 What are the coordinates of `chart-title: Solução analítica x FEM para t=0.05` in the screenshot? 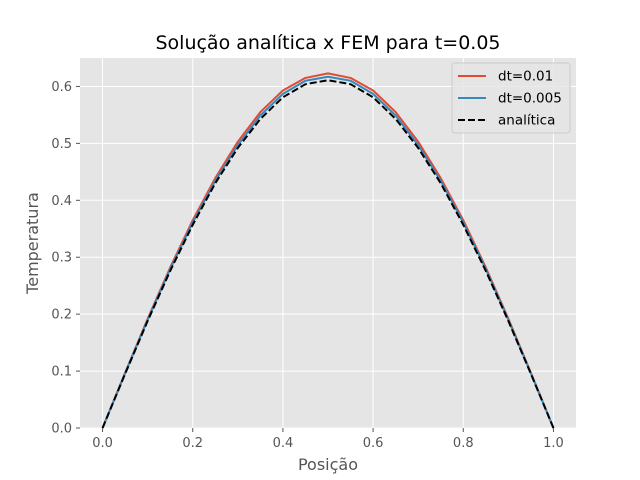 It's located at (327, 43).